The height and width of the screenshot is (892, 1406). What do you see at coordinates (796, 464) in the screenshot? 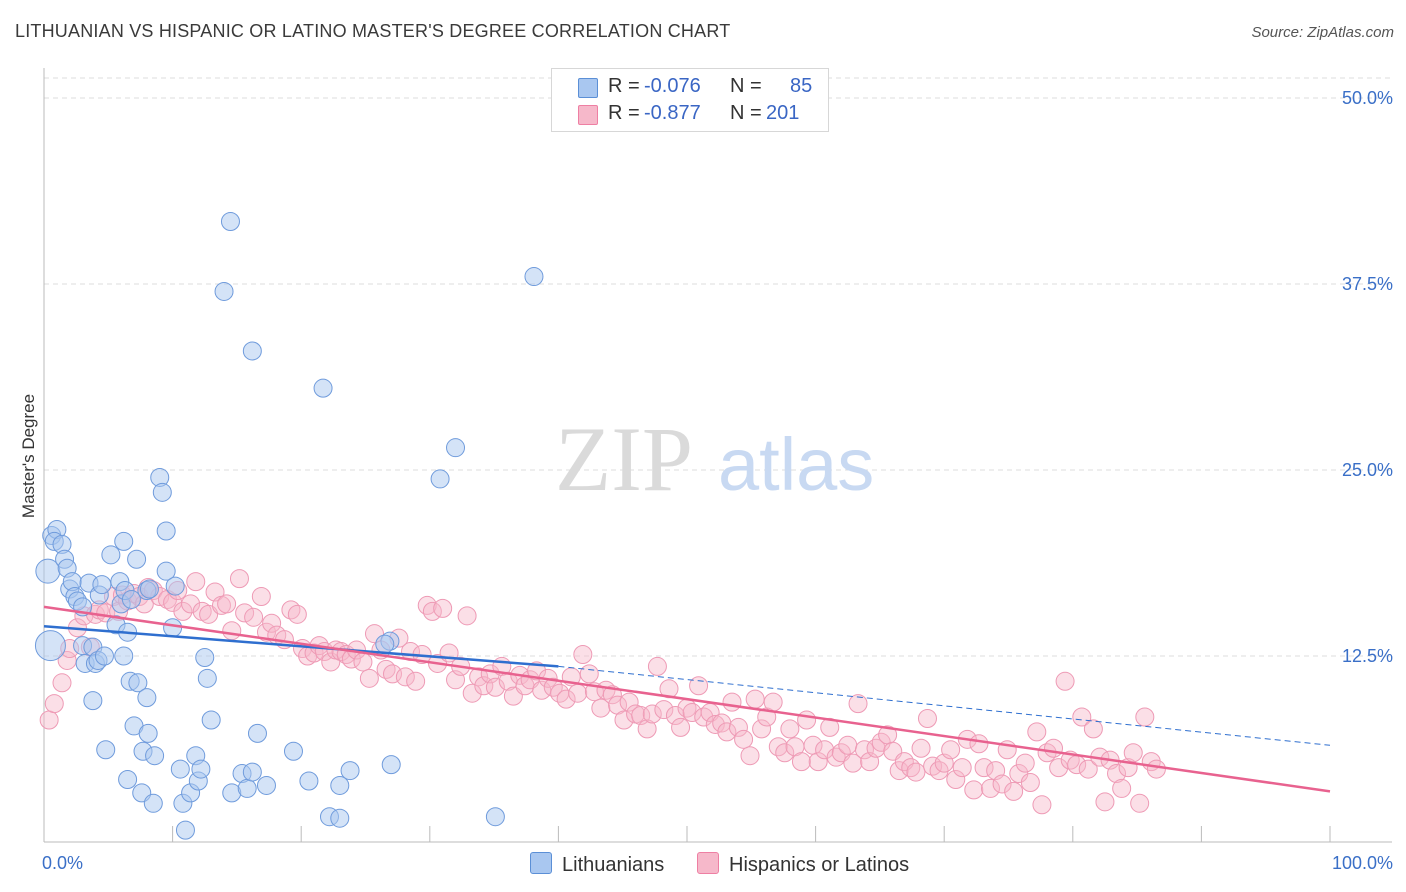
I see `watermark-atlas: atlas` at bounding box center [796, 464].